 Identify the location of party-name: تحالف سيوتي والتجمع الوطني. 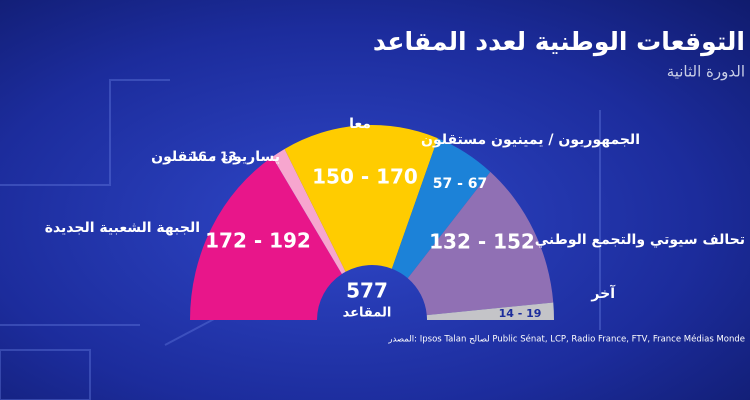
(640, 240).